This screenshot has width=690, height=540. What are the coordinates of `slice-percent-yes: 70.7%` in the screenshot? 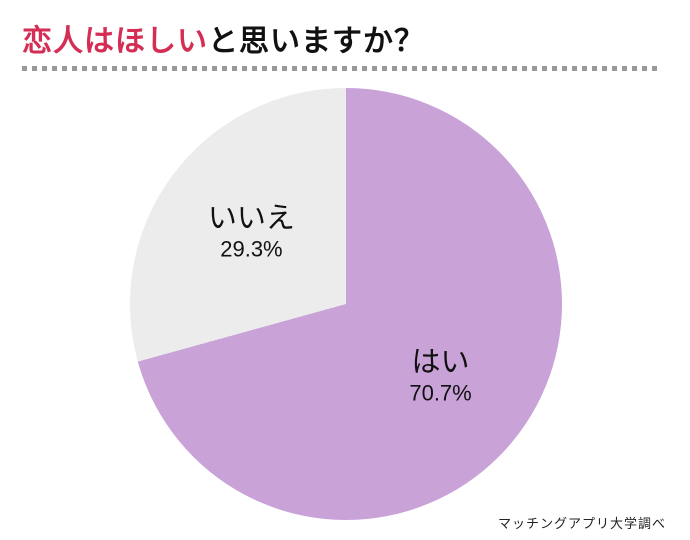 It's located at (440, 393).